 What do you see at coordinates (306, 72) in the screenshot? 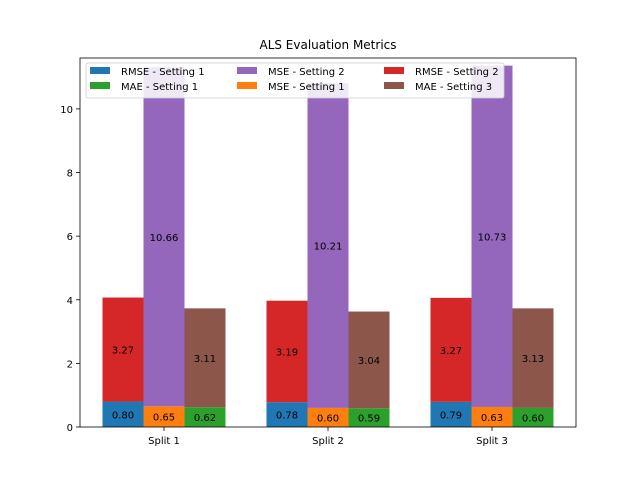
I see `legend-entry: MSE - Setting 2` at bounding box center [306, 72].